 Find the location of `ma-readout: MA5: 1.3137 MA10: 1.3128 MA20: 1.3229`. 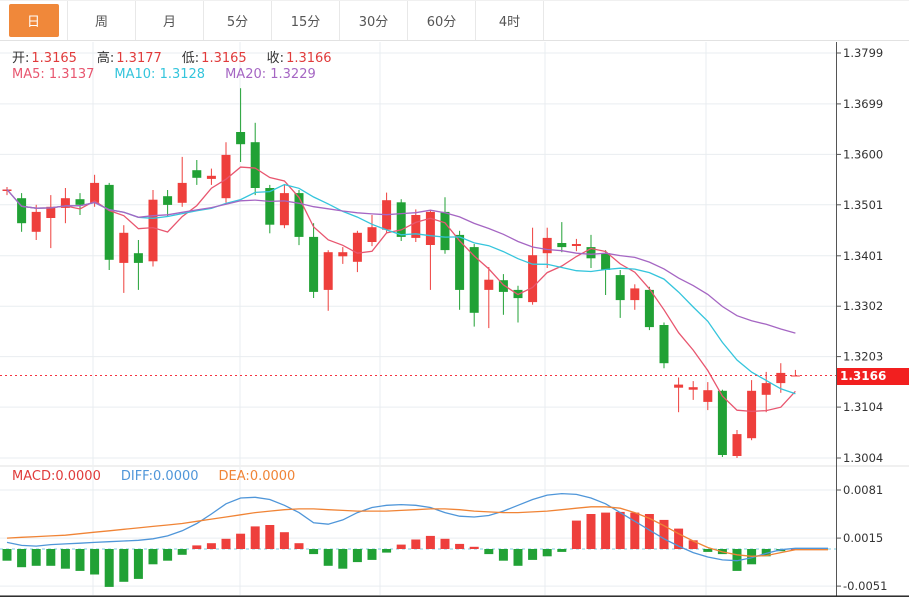

ma-readout: MA5: 1.3137 MA10: 1.3128 MA20: 1.3229 is located at coordinates (164, 74).